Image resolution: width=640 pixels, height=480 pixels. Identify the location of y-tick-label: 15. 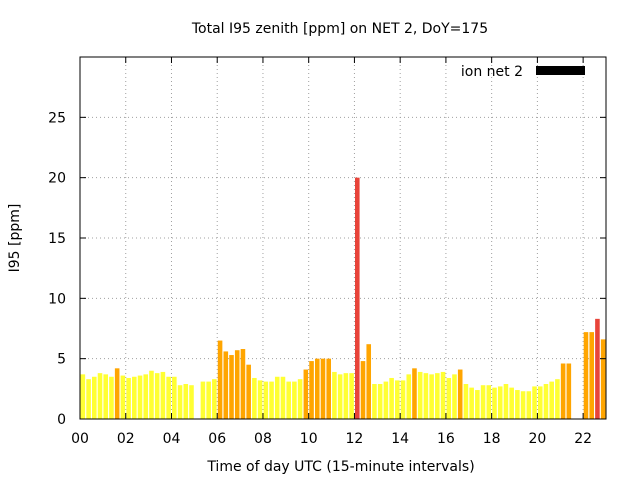
(57, 239).